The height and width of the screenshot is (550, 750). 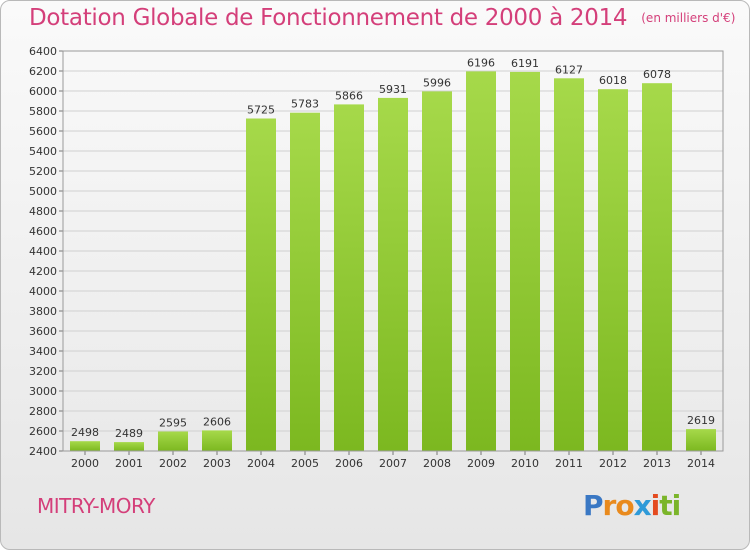 What do you see at coordinates (43, 111) in the screenshot?
I see `y-tick-label: 5800` at bounding box center [43, 111].